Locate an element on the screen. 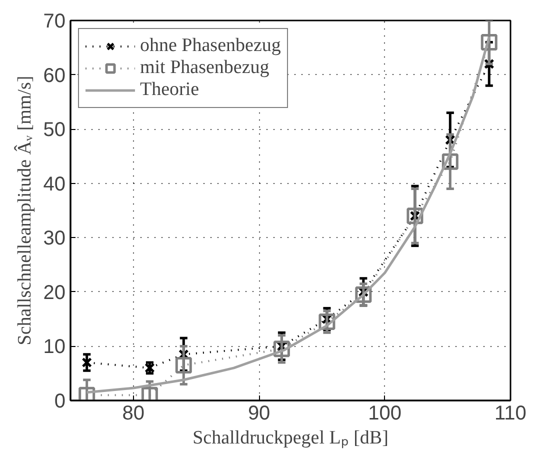 The height and width of the screenshot is (464, 534). y-tick-label: 50 is located at coordinates (54, 130).